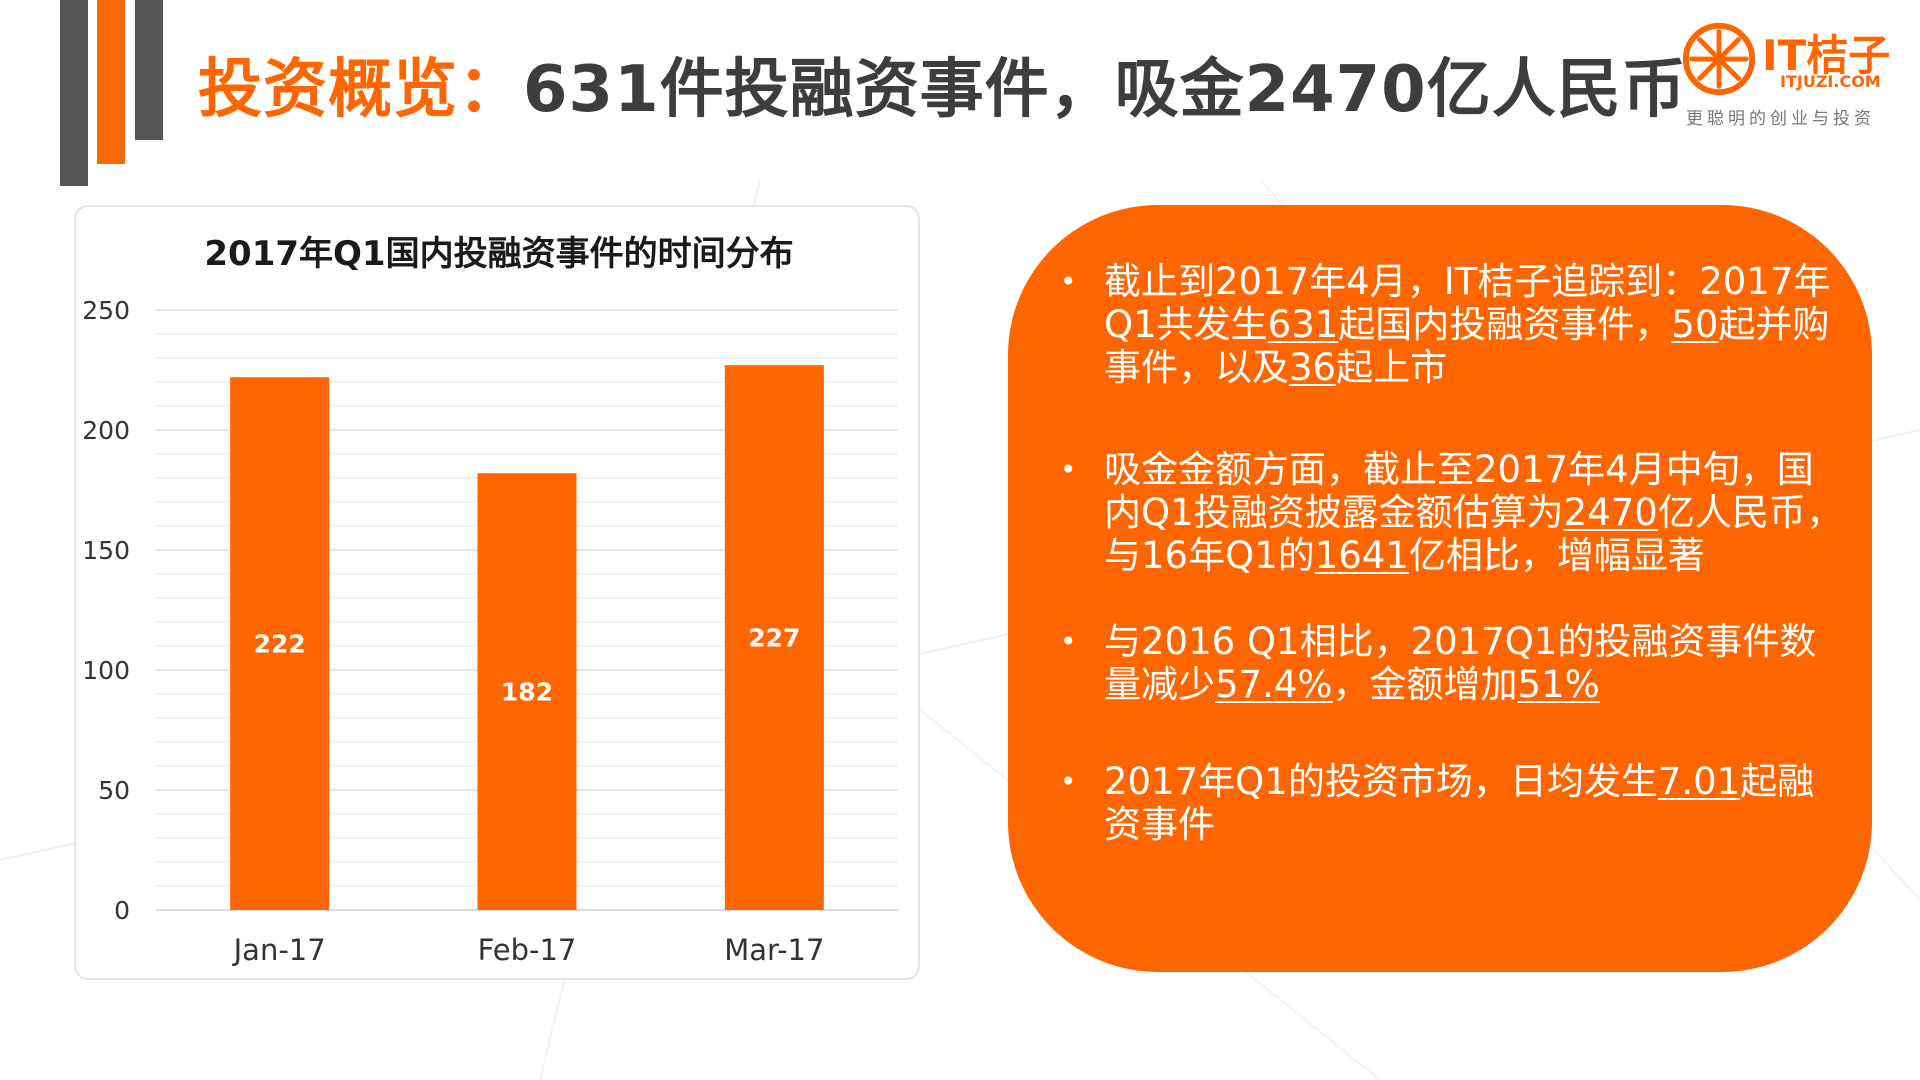 The height and width of the screenshot is (1080, 1920). What do you see at coordinates (1313, 367) in the screenshot?
I see `highlight-number: 36` at bounding box center [1313, 367].